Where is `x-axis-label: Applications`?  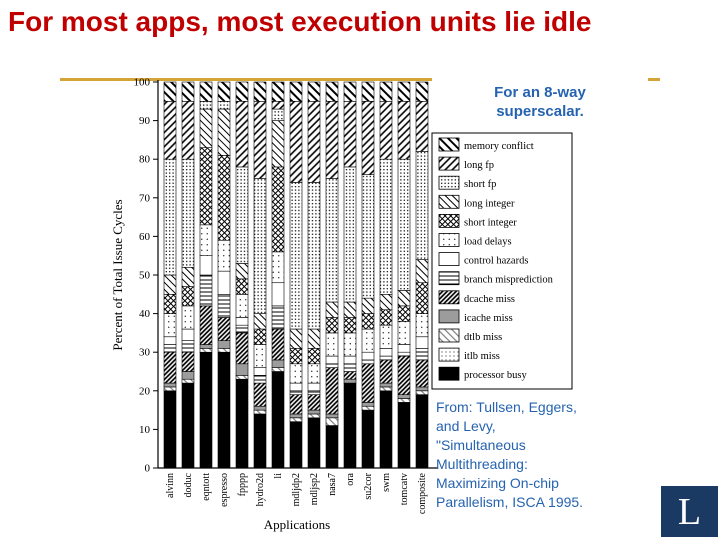 x-axis-label: Applications is located at coordinates (297, 524).